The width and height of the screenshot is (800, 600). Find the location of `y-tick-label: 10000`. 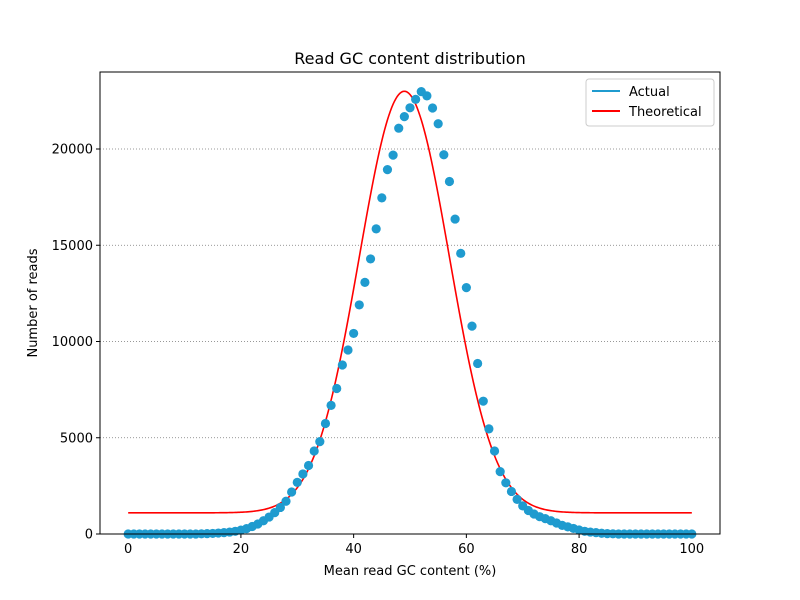

y-tick-label: 10000 is located at coordinates (72, 342).